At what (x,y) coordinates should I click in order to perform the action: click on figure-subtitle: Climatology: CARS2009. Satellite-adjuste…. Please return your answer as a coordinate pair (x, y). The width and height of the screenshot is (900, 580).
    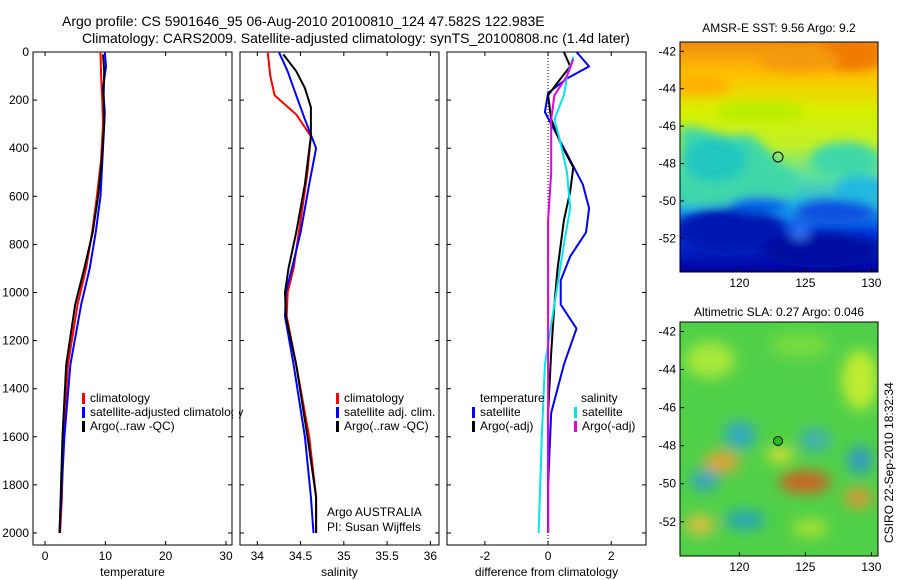
    Looking at the image, I should click on (356, 38).